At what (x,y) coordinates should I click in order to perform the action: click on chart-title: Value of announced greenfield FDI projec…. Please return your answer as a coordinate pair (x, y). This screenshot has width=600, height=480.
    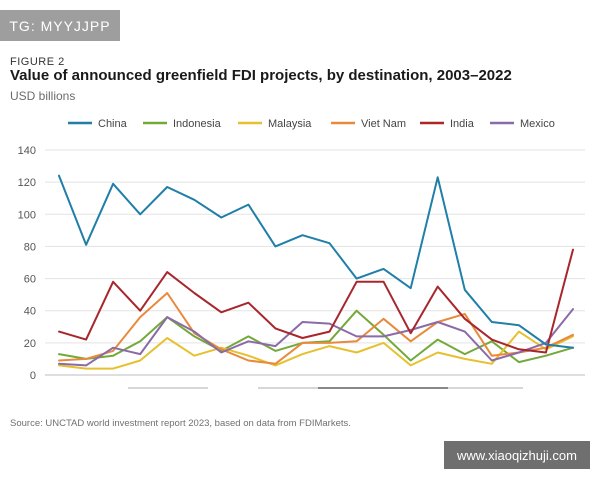
    Looking at the image, I should click on (261, 75).